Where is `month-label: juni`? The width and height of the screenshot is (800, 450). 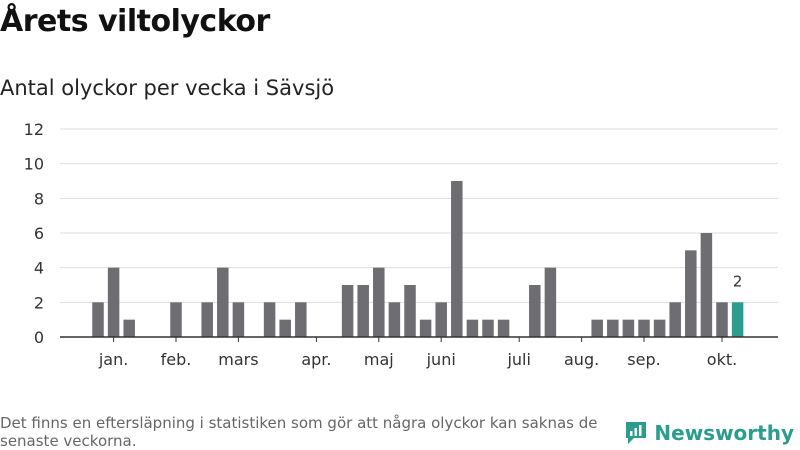
month-label: juni is located at coordinates (441, 359).